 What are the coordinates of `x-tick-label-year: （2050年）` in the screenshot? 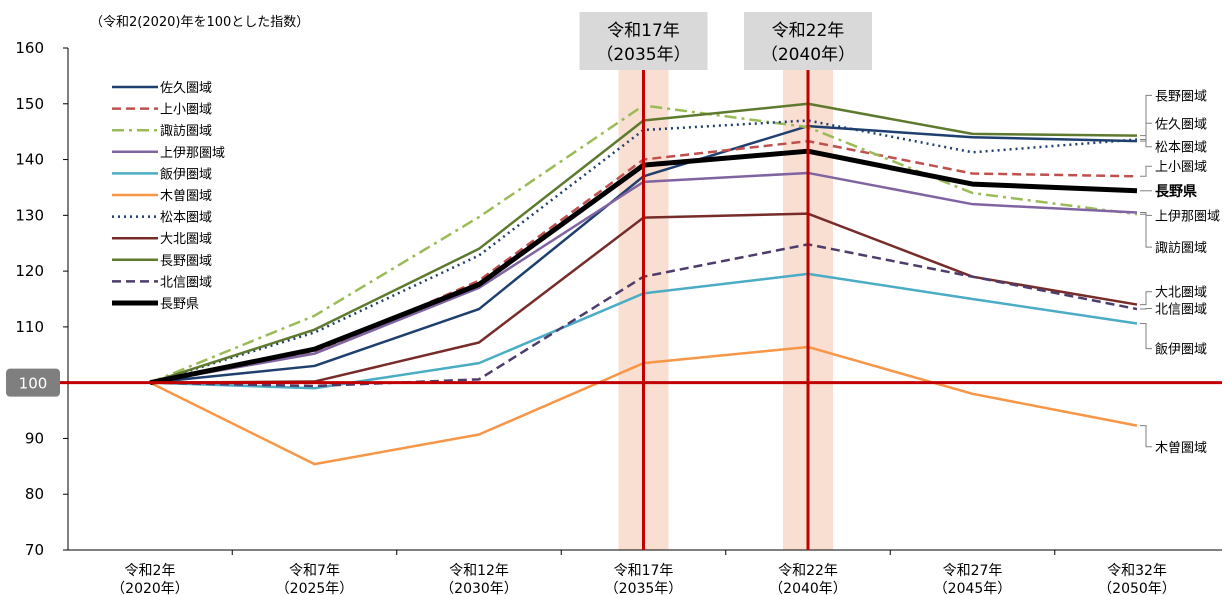 It's located at (1137, 588).